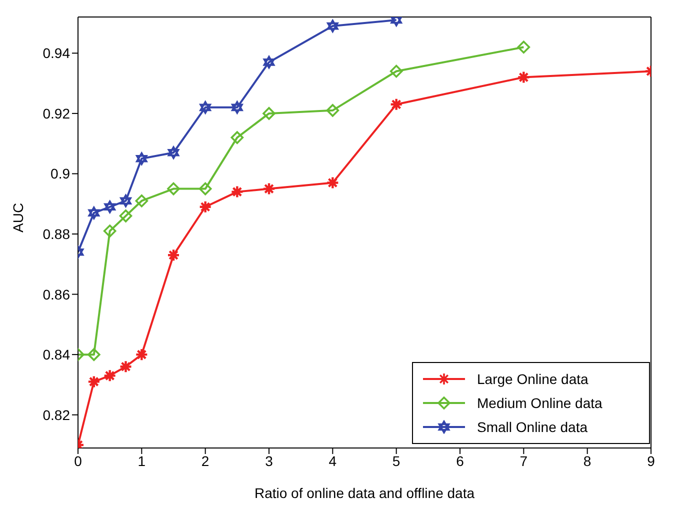 The height and width of the screenshot is (516, 676). What do you see at coordinates (532, 379) in the screenshot?
I see `legend-label: Large Online data` at bounding box center [532, 379].